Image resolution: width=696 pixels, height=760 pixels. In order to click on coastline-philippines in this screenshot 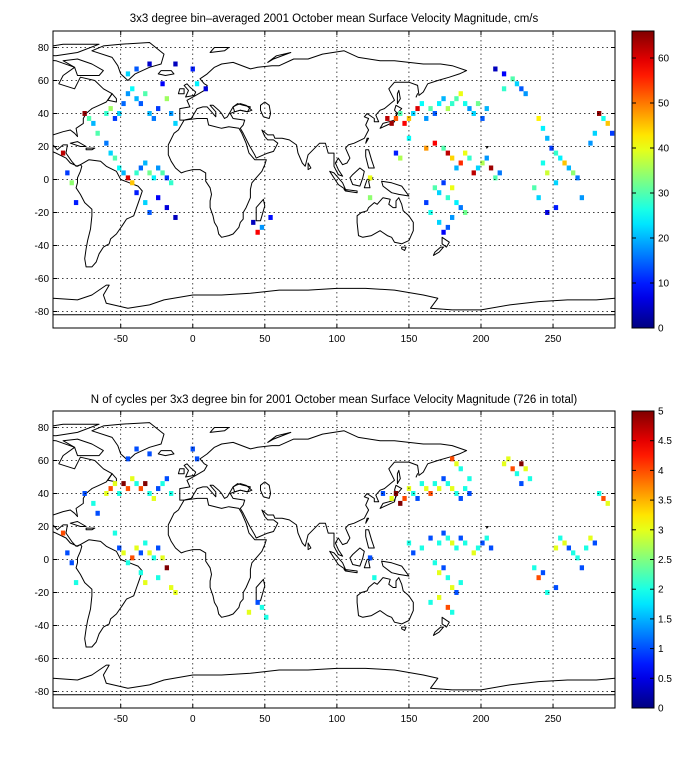, I will do `click(370, 539)`.